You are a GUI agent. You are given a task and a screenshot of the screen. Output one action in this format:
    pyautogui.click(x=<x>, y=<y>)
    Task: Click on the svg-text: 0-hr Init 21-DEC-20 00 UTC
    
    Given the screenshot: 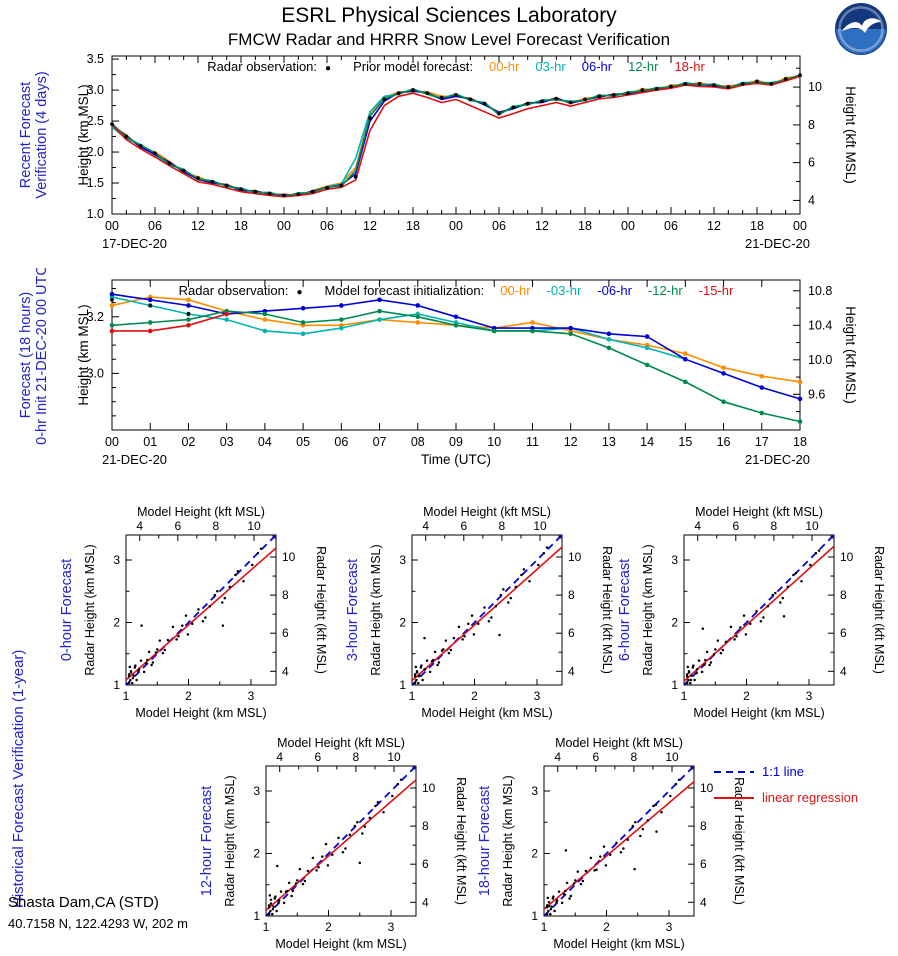 What is the action you would take?
    pyautogui.click(x=42, y=356)
    